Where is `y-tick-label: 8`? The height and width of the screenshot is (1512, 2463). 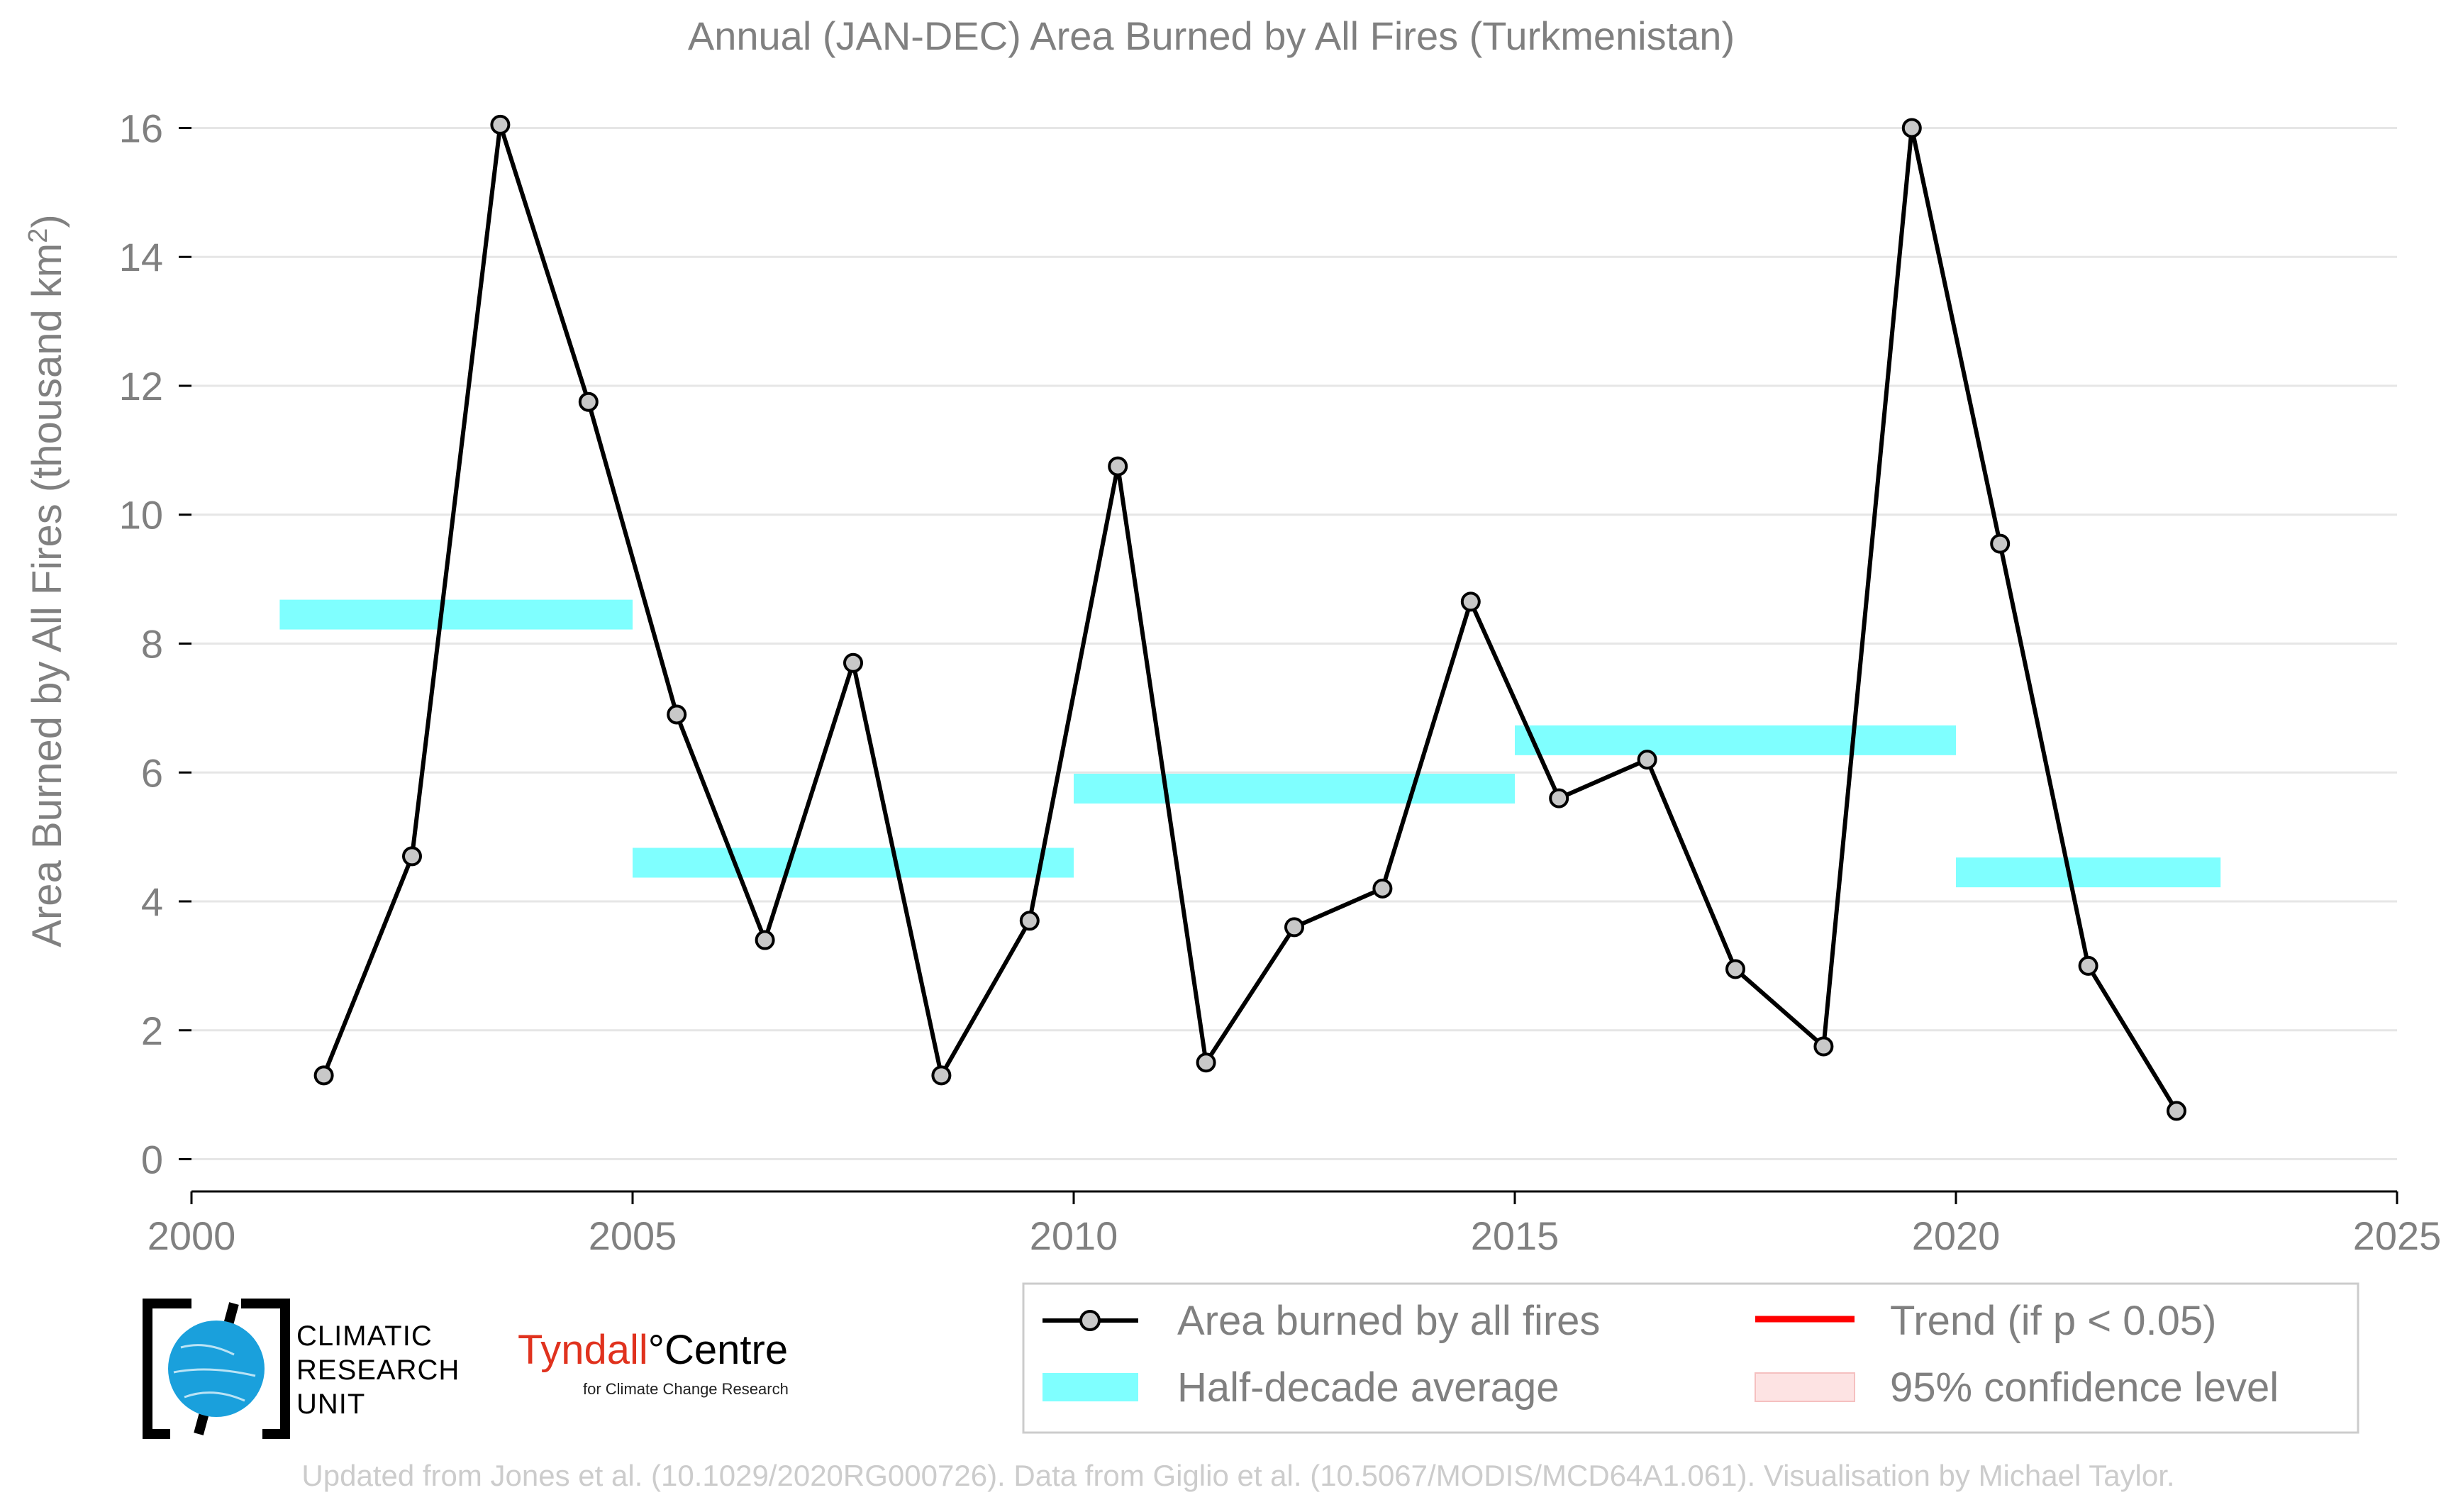 y-tick-label: 8 is located at coordinates (152, 644).